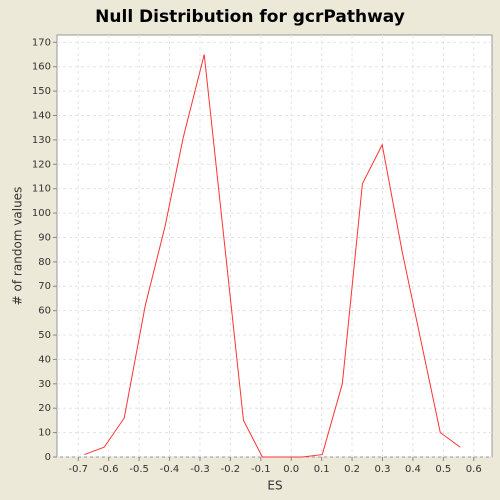 This screenshot has width=500, height=500. What do you see at coordinates (41, 91) in the screenshot?
I see `y-tick-label: 150` at bounding box center [41, 91].